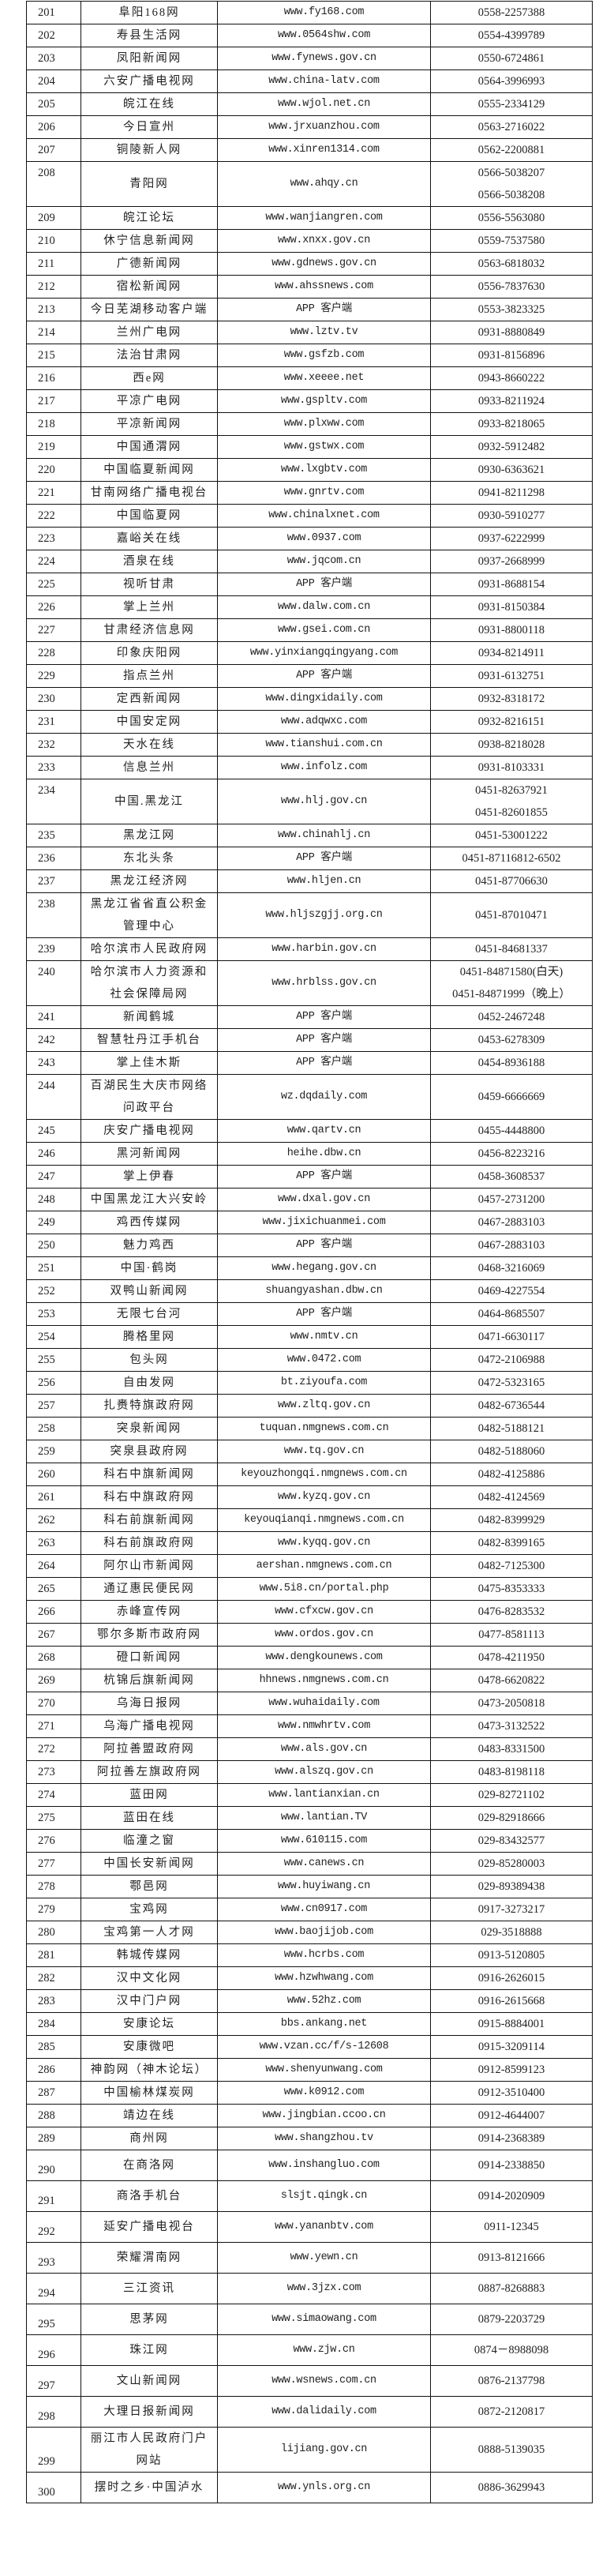 The height and width of the screenshot is (2576, 614). Describe the element at coordinates (53, 1063) in the screenshot. I see `row-number: 243` at that location.